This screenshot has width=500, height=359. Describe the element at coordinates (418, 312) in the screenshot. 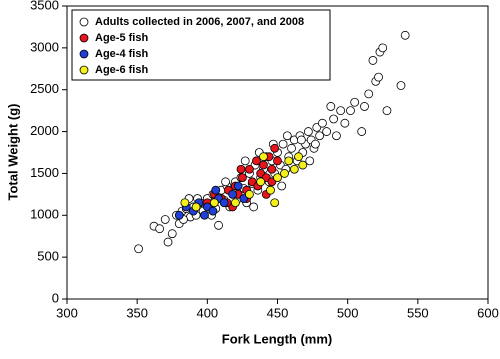

I see `x-tick-label: 550` at that location.